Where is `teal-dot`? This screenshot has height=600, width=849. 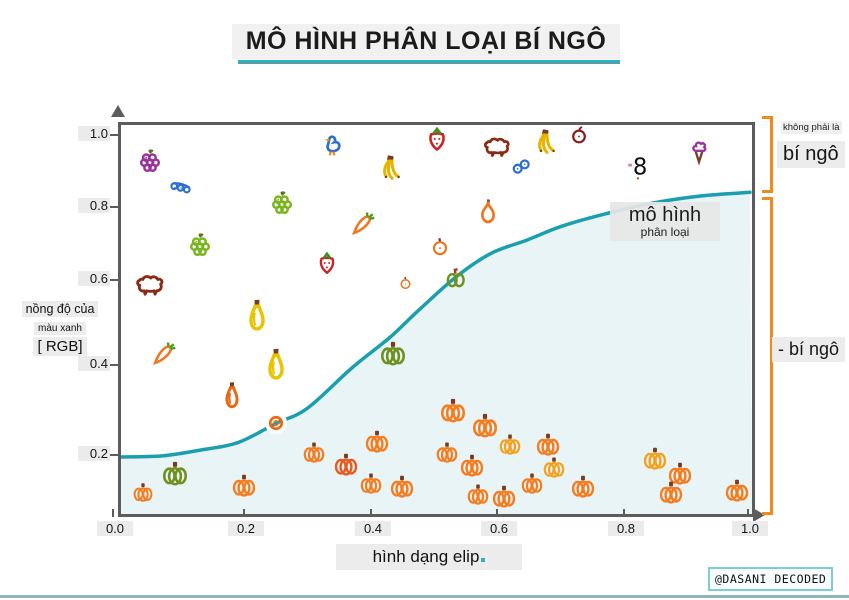
teal-dot is located at coordinates (483, 560).